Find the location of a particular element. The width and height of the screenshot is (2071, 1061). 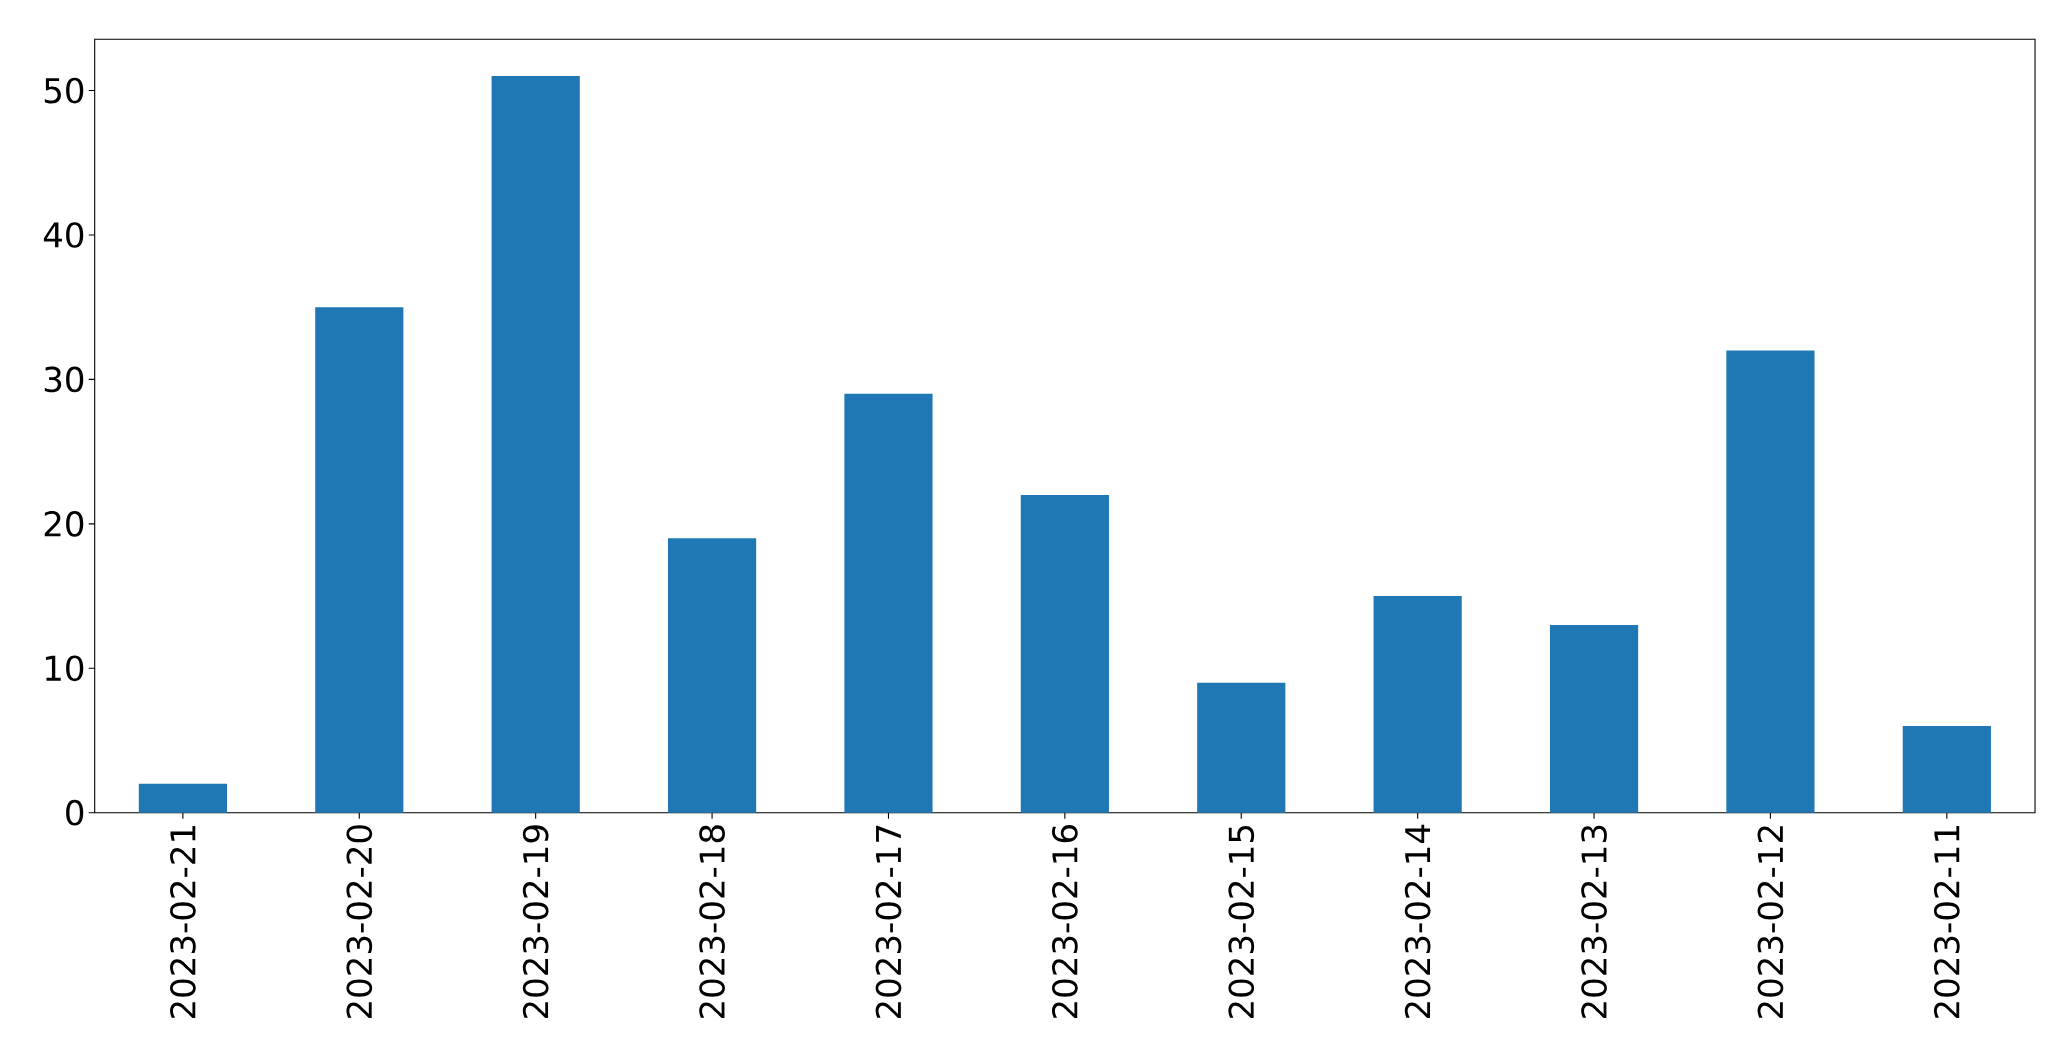

x-tick-label: 2023-02-13 is located at coordinates (1594, 922).